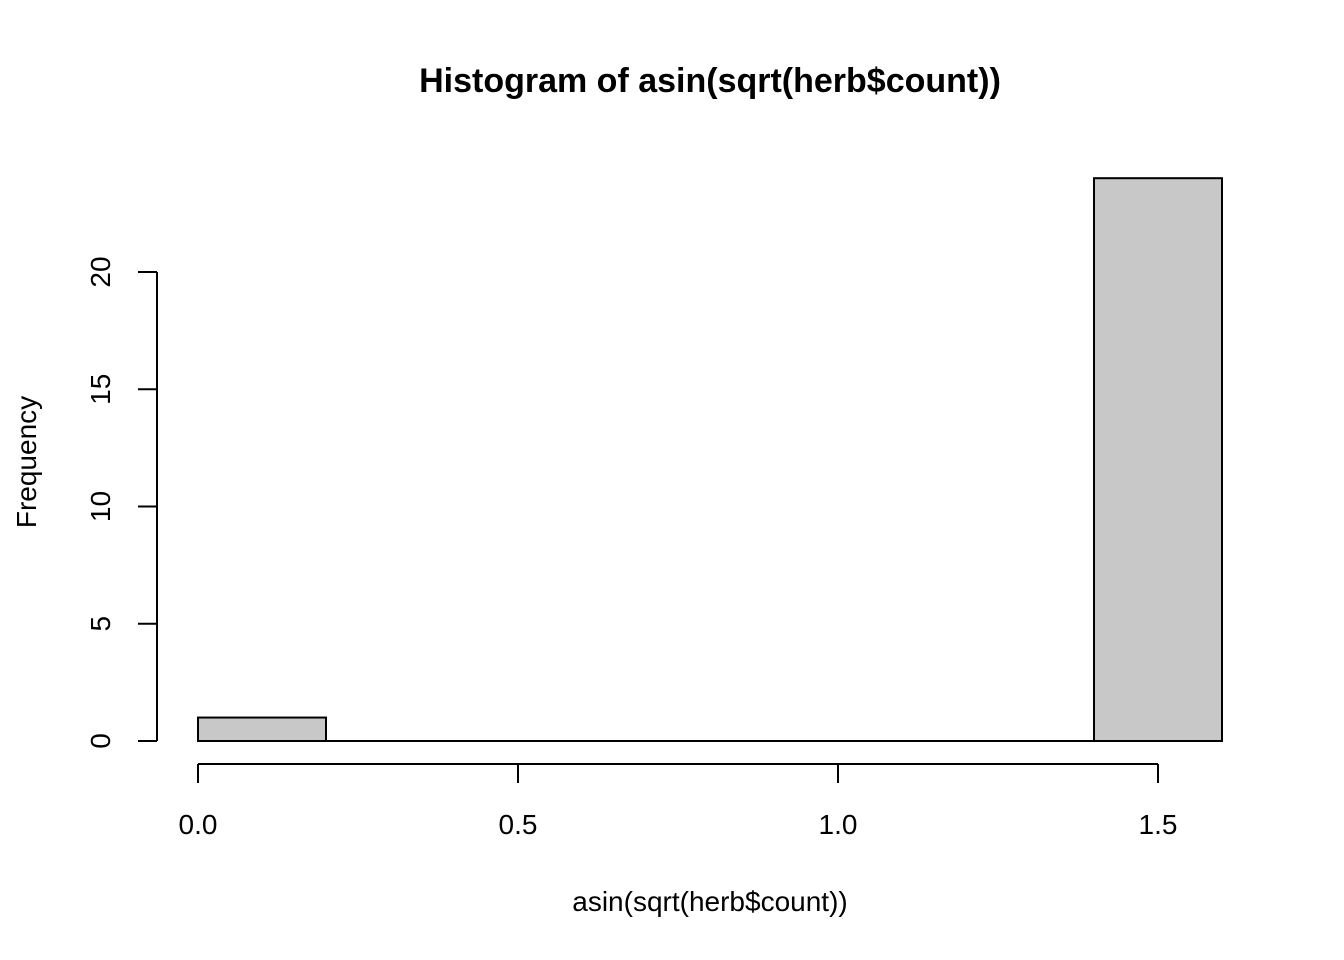  What do you see at coordinates (100, 624) in the screenshot?
I see `y-tick-label: 5` at bounding box center [100, 624].